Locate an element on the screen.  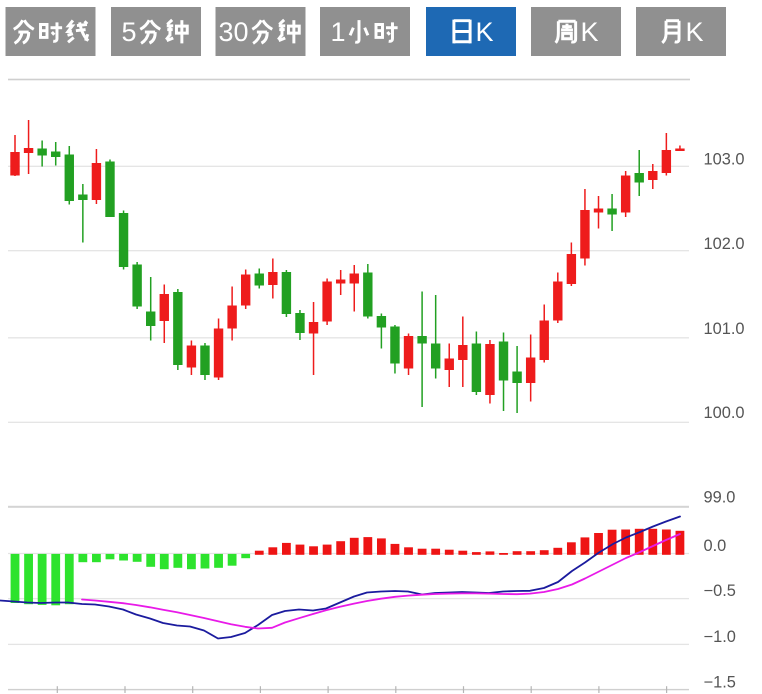
svg-text: −1.0 is located at coordinates (720, 637).